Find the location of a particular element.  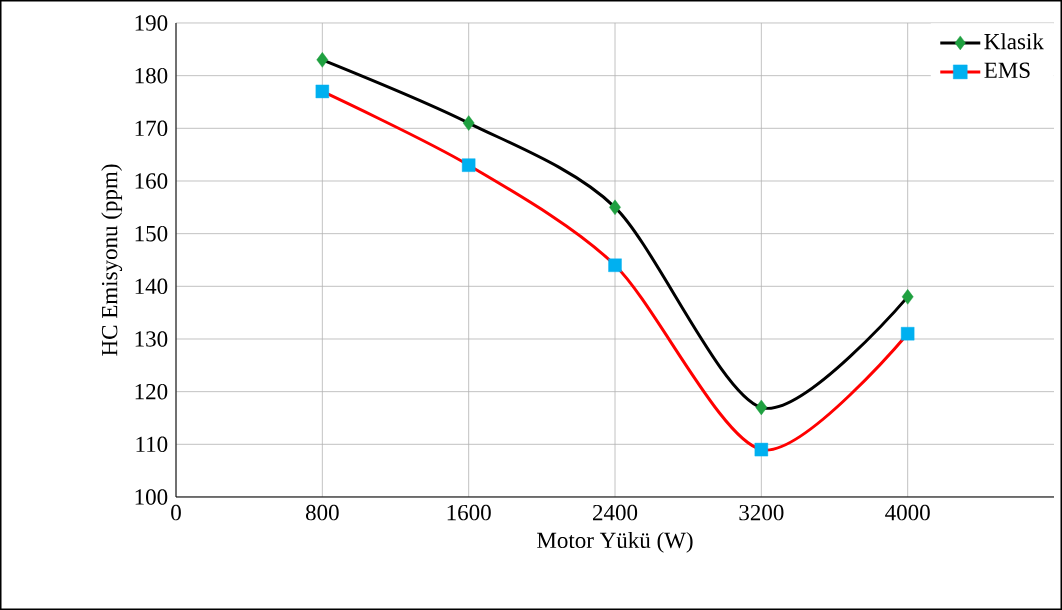

x-tick-label: 4000 is located at coordinates (907, 512).